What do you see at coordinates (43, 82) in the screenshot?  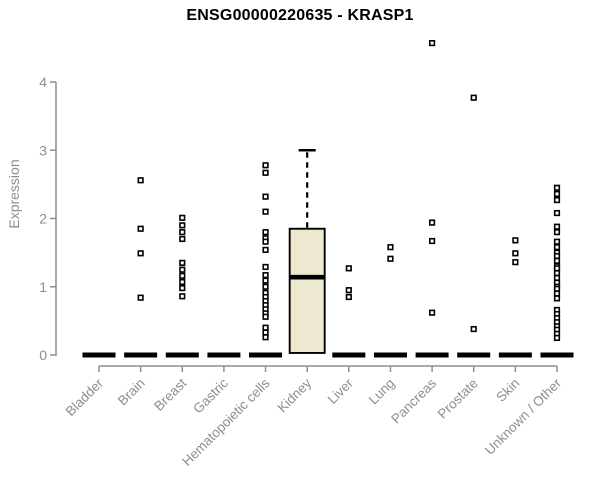 I see `y-tick-label: 4` at bounding box center [43, 82].